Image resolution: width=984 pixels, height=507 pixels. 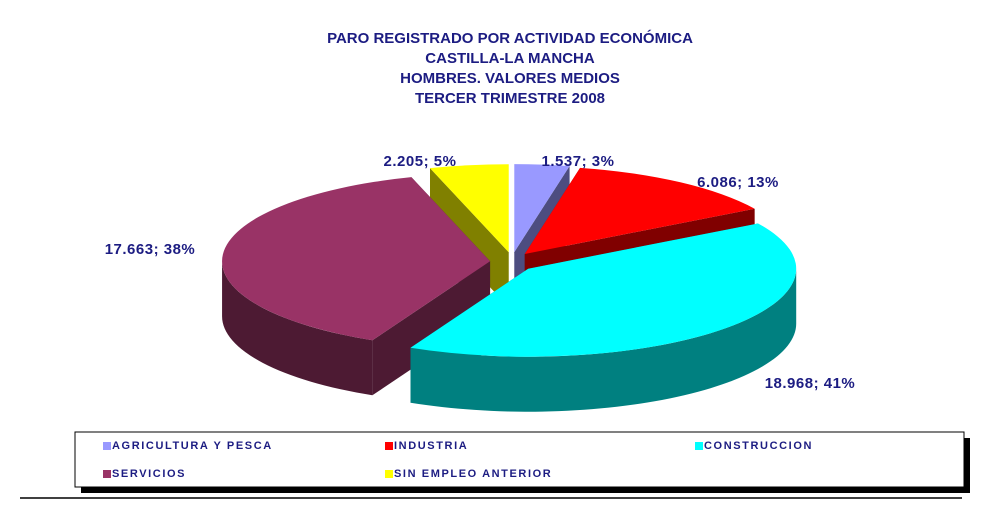 What do you see at coordinates (150, 249) in the screenshot?
I see `data-label: 17.663; 38%` at bounding box center [150, 249].